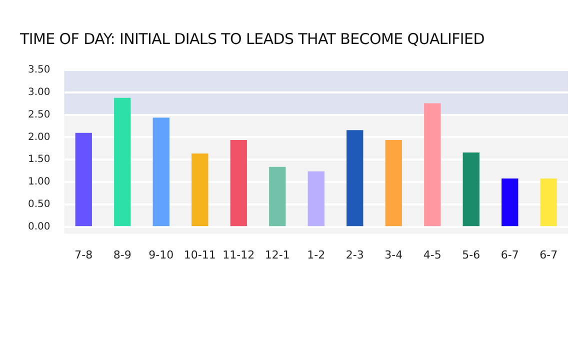 Image resolution: width=584 pixels, height=346 pixels. I want to click on x-tick-label: 4-5, so click(432, 255).